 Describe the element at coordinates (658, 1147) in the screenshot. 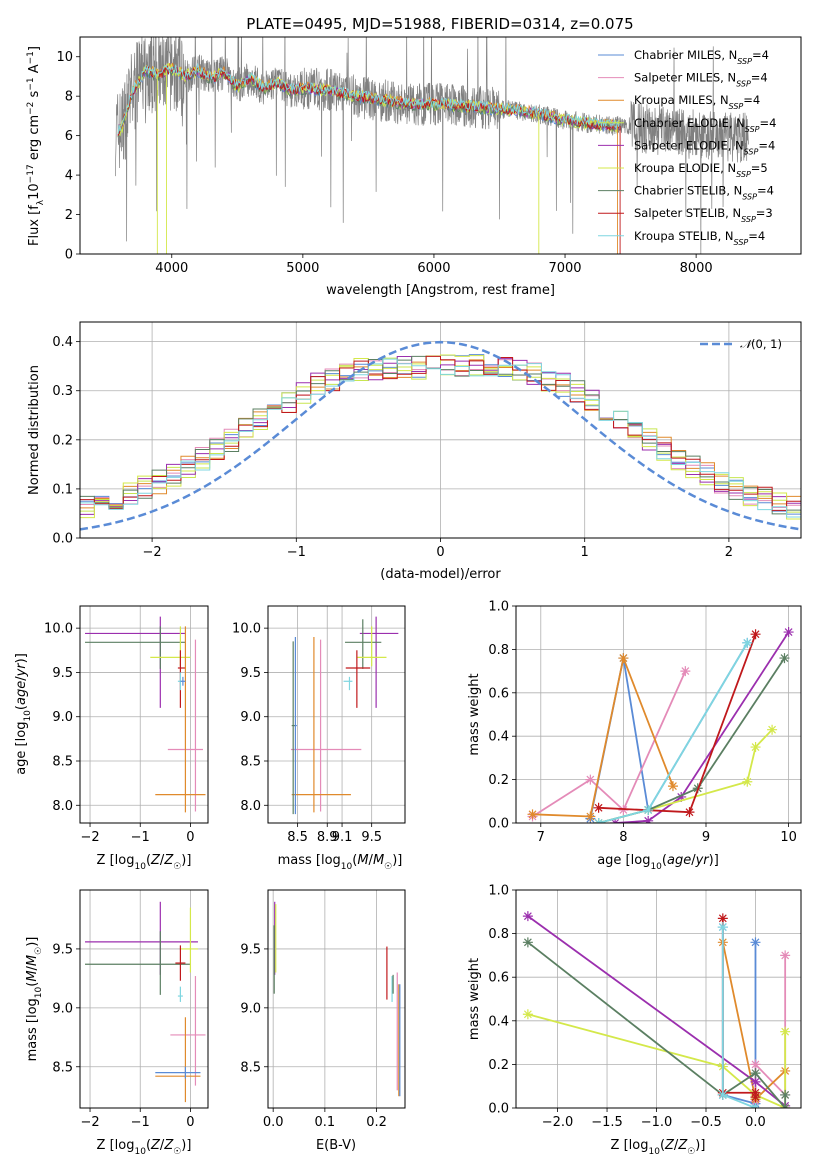

I see `x-axis-label: Z [log10(Z/Z☉)]` at that location.